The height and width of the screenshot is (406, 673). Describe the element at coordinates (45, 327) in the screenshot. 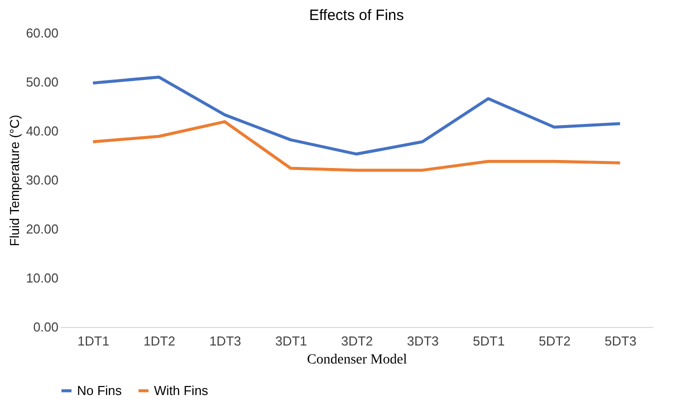

I see `y-tick-label: 0.00` at that location.